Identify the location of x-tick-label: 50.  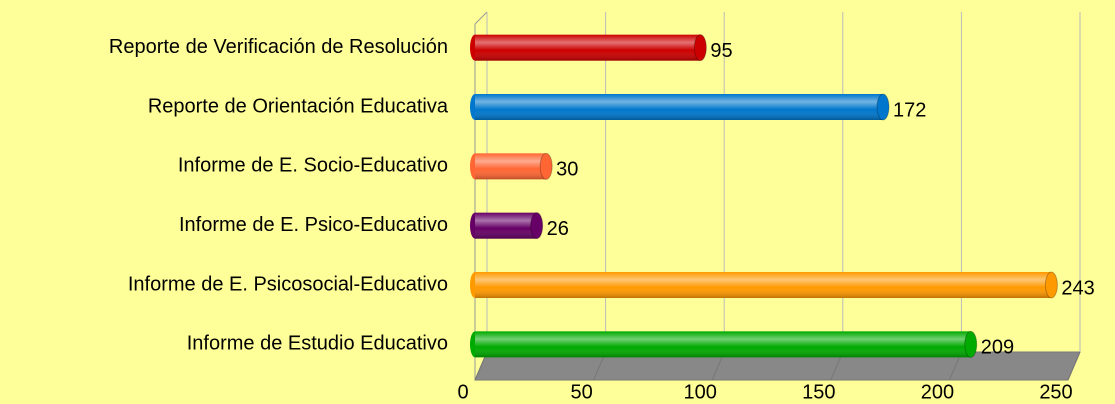
(581, 392).